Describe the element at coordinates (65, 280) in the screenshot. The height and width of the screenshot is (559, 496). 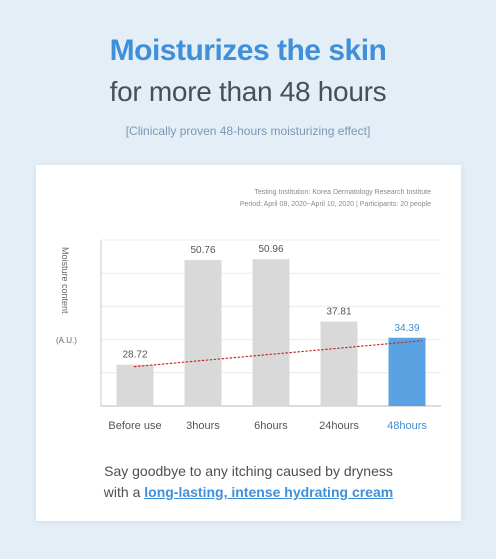
I see `y-axis-label: Moisture content` at that location.